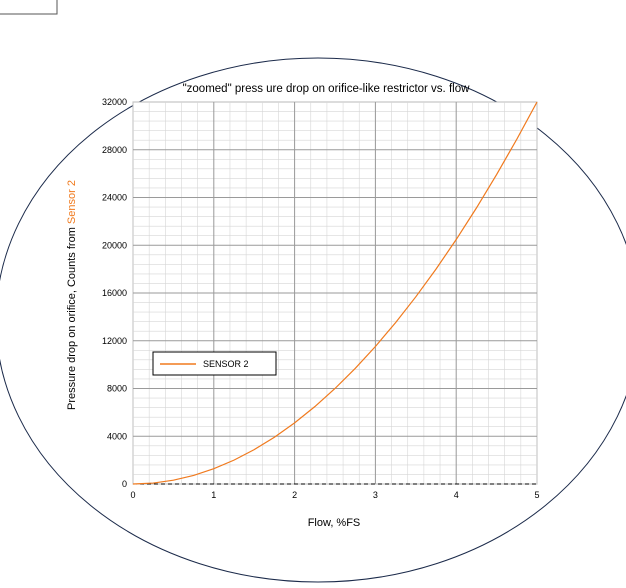  What do you see at coordinates (213, 495) in the screenshot?
I see `x-tick-label: 1` at bounding box center [213, 495].